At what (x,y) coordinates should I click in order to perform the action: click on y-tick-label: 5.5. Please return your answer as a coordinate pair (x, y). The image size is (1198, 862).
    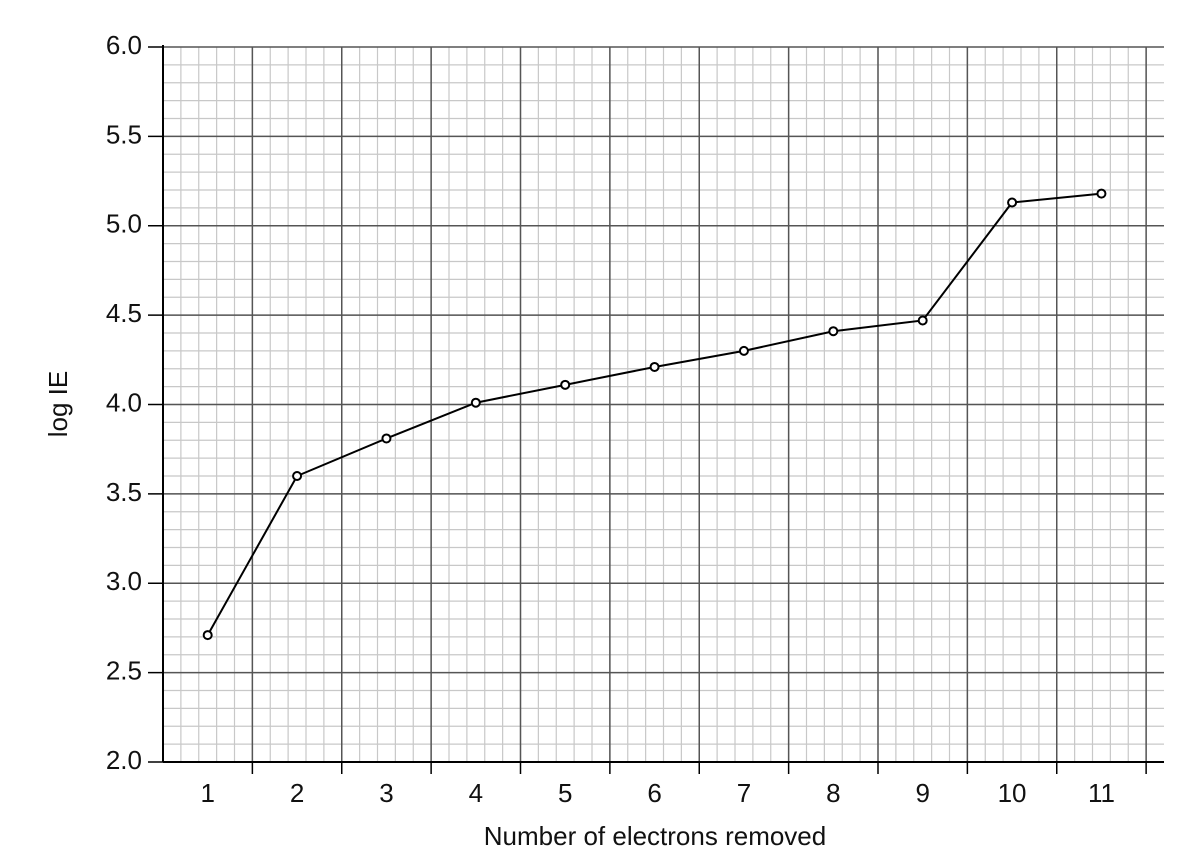
    Looking at the image, I should click on (124, 134).